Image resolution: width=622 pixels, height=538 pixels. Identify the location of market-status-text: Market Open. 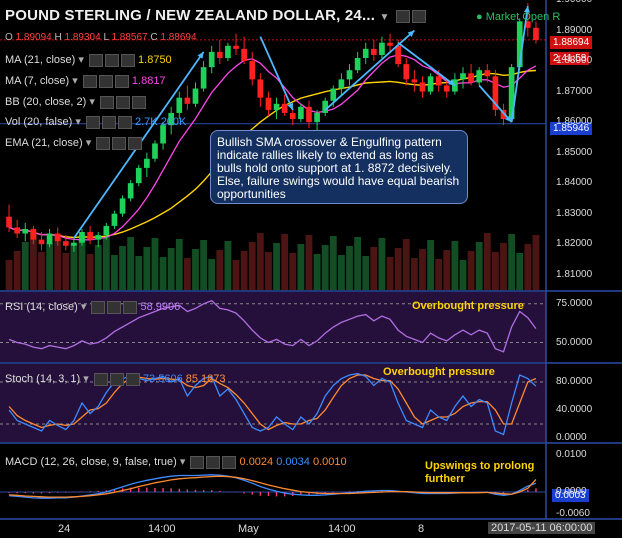
(517, 17).